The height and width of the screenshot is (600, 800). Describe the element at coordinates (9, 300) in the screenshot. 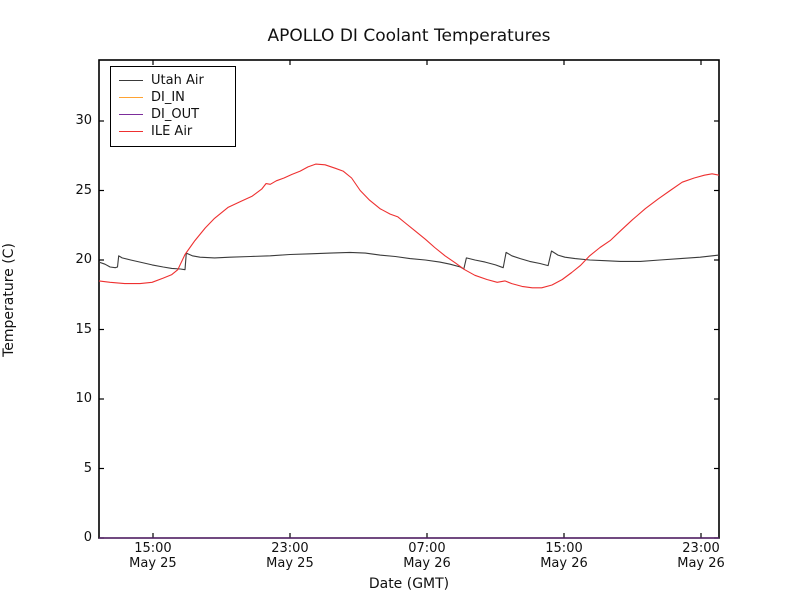

I see `y-axis-label: Temperature (C)` at that location.